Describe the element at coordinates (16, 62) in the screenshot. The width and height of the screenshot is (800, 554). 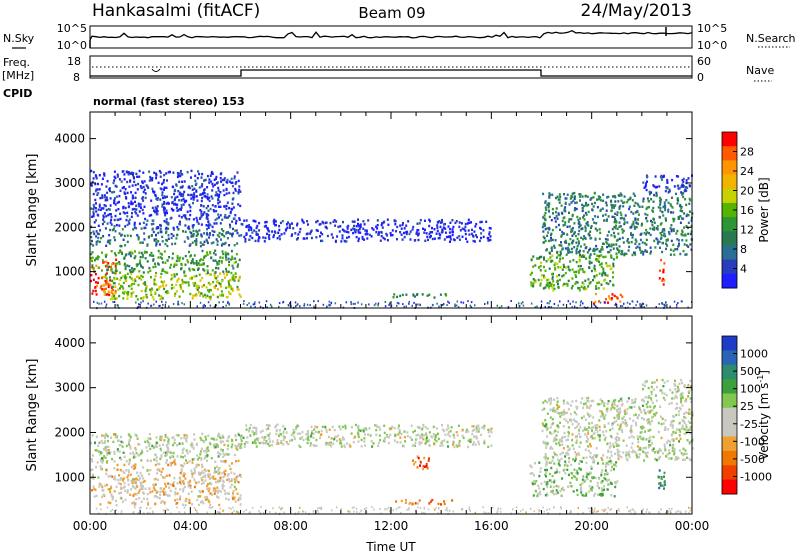
I see `freq-label: Freq.` at that location.